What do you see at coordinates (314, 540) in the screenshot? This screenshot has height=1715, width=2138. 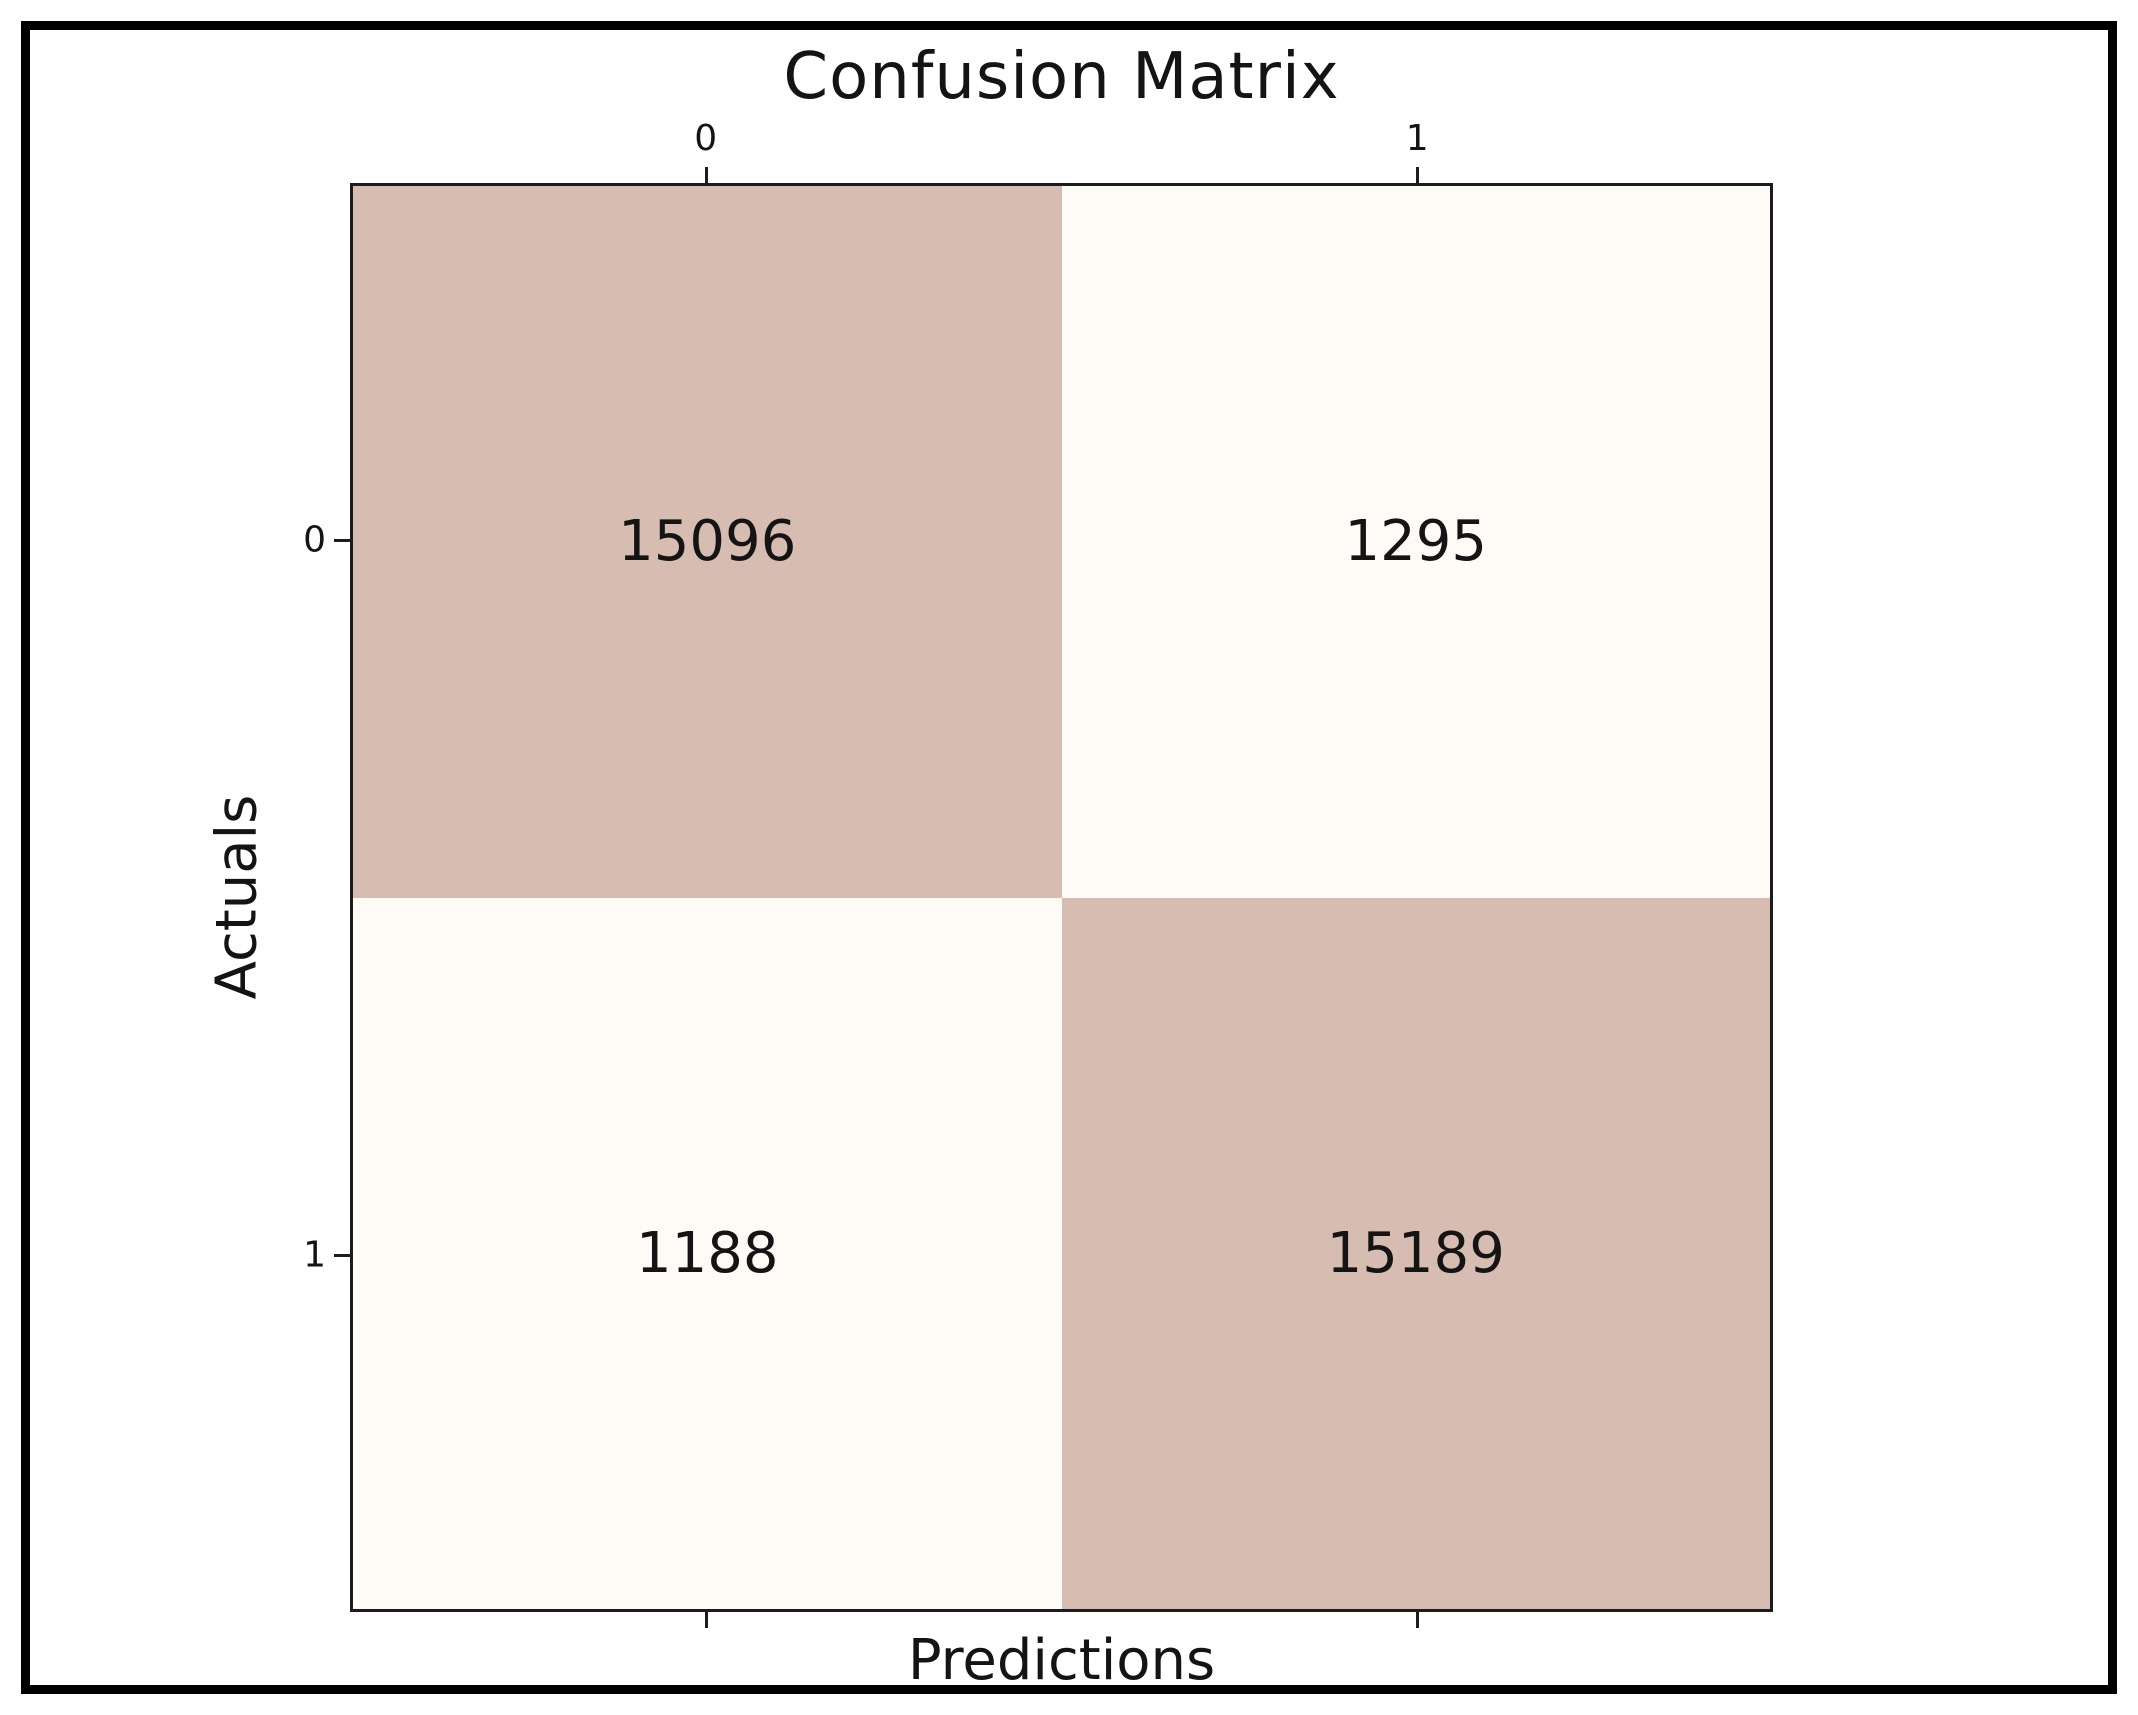 I see `y-tick-label-0: 0` at bounding box center [314, 540].